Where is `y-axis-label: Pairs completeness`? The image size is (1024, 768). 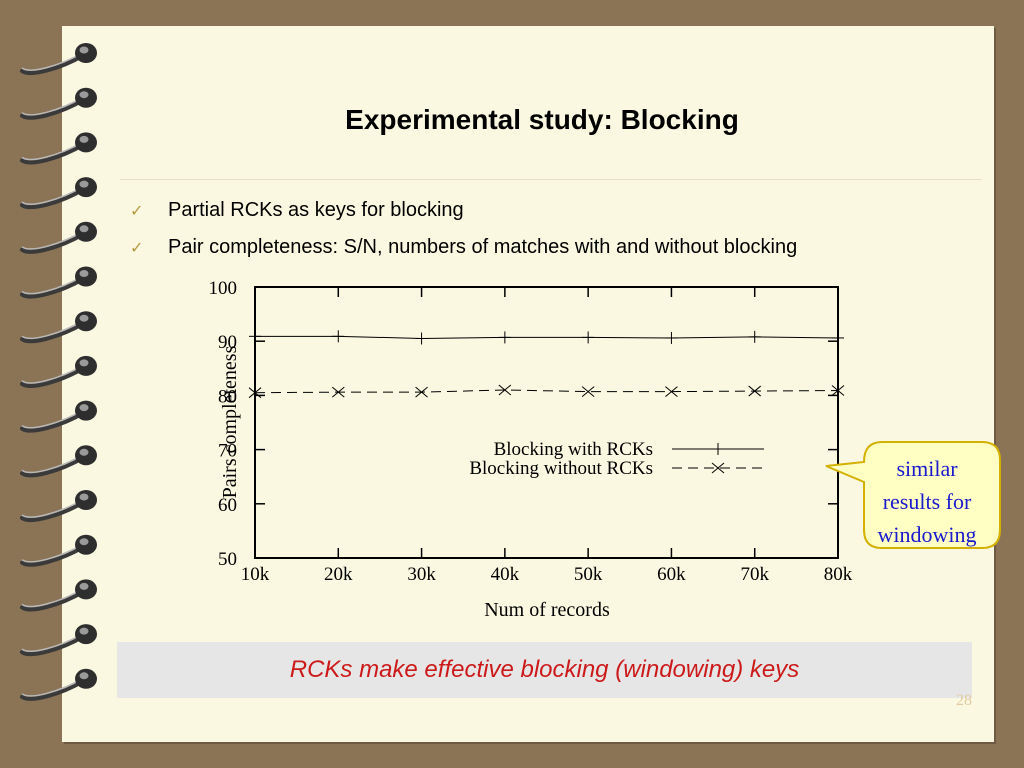 y-axis-label: Pairs completeness is located at coordinates (230, 421).